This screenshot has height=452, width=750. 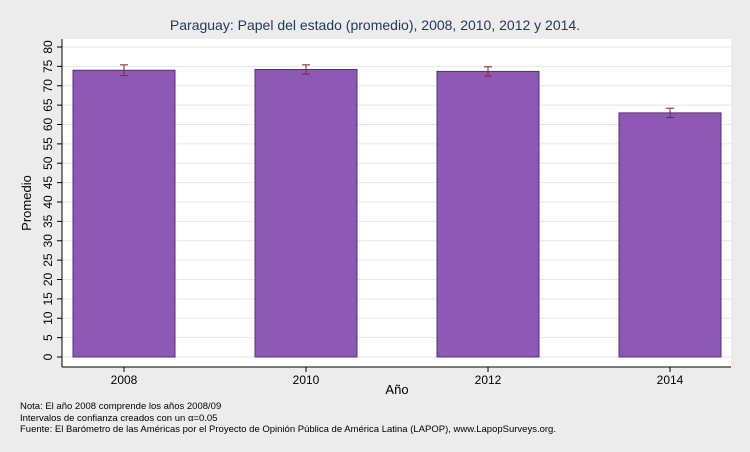 I want to click on y-tick-label: 0, so click(x=48, y=356).